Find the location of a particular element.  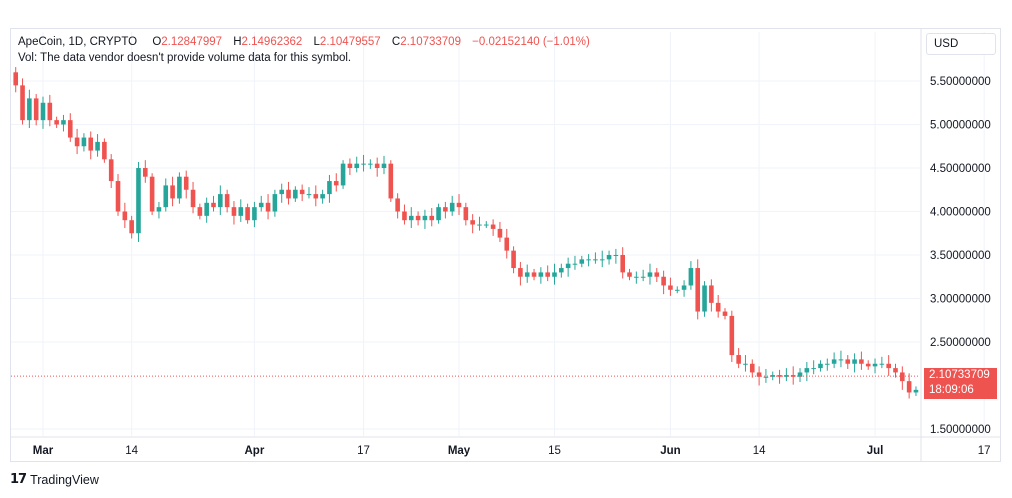

y-tick-label: 1.50000000 is located at coordinates (960, 430).